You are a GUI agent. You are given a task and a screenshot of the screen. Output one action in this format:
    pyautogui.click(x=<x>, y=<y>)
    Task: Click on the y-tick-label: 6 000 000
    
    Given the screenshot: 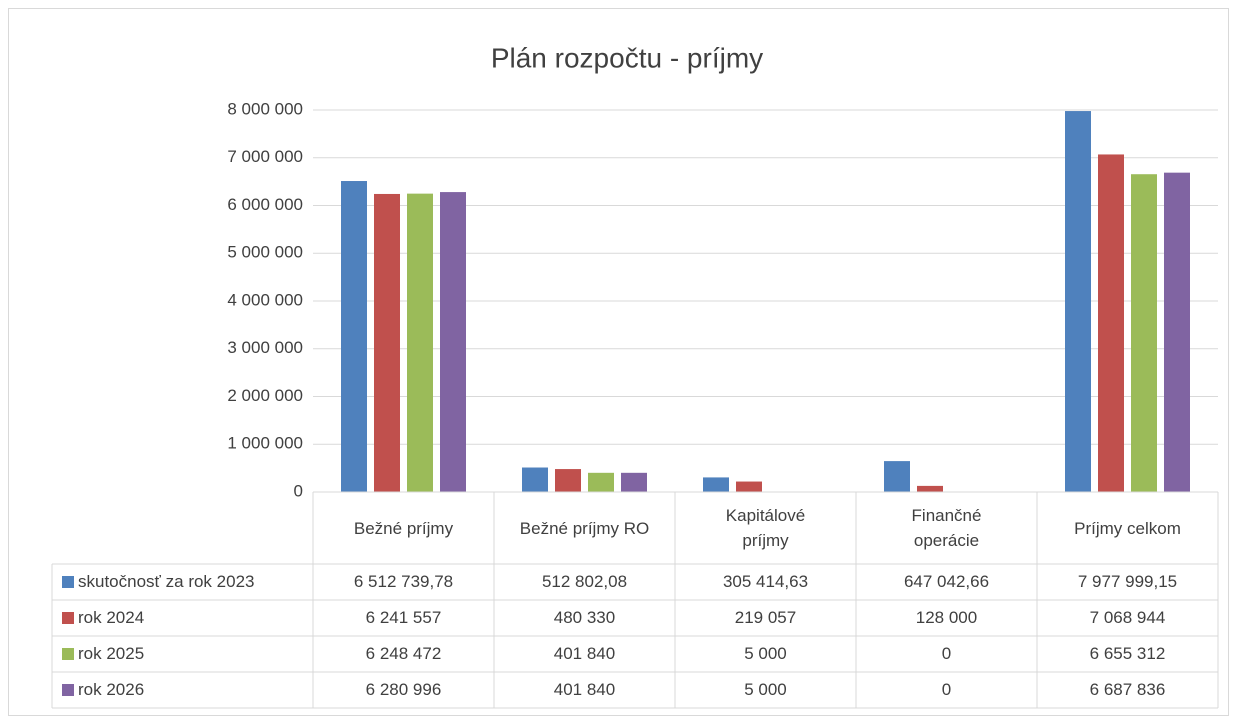 What is the action you would take?
    pyautogui.click(x=265, y=204)
    